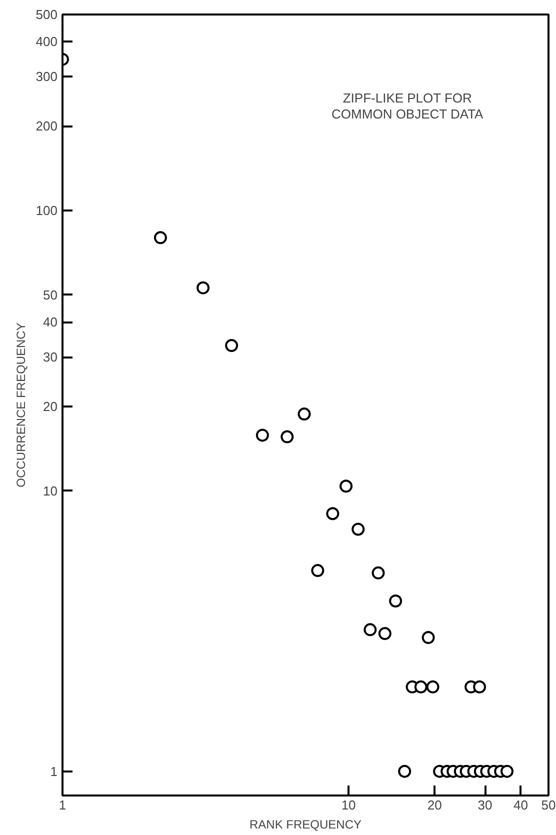  What do you see at coordinates (47, 14) in the screenshot?
I see `y-tick-label: 500` at bounding box center [47, 14].